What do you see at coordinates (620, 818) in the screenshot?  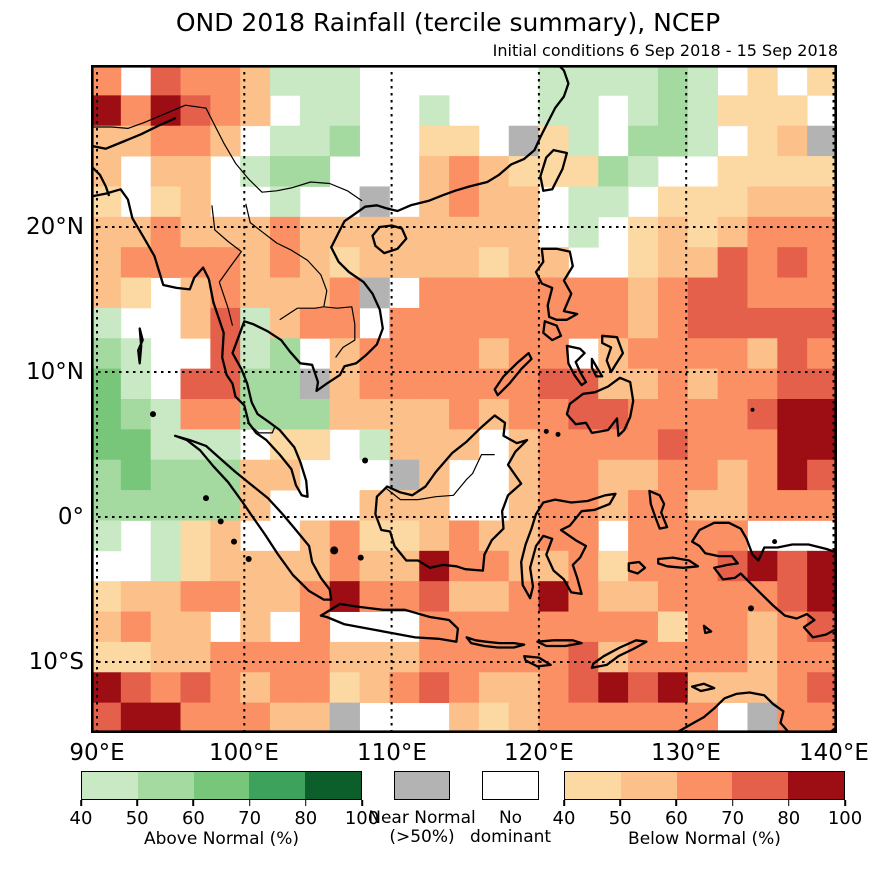 I see `colorbar-tick-label: 50` at bounding box center [620, 818].